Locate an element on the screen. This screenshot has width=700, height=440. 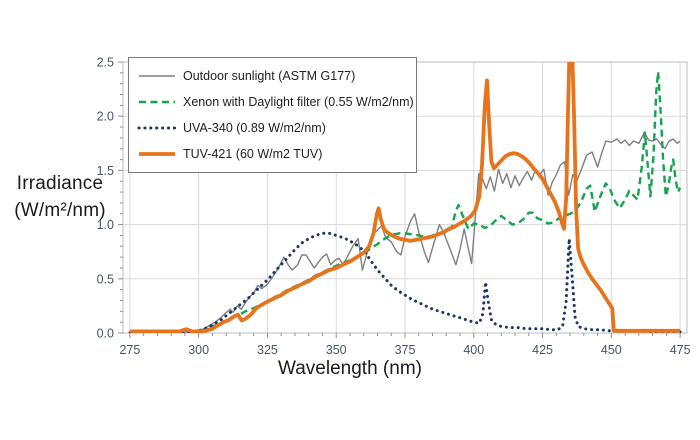
x-tick-label: 400 is located at coordinates (473, 350).